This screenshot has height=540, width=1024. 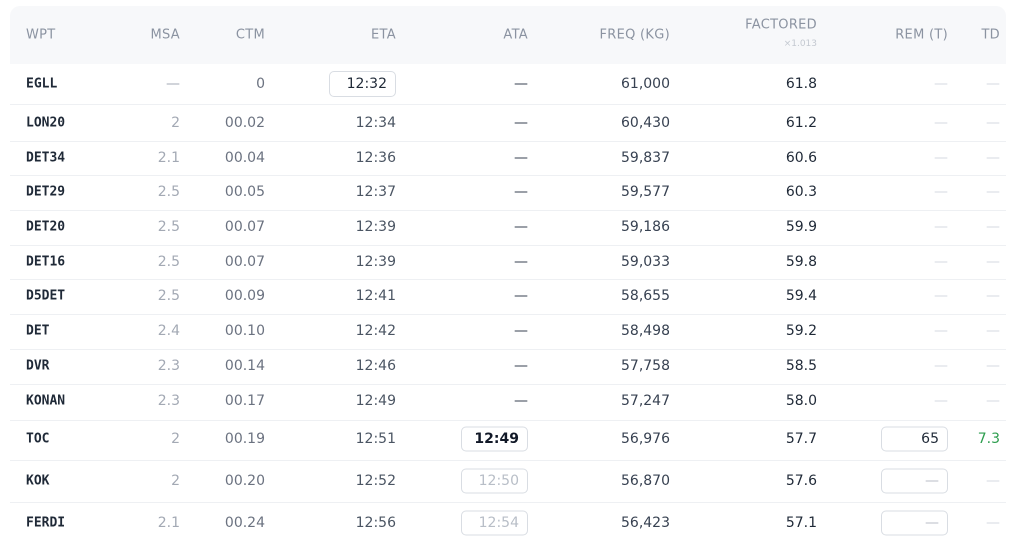 What do you see at coordinates (375, 192) in the screenshot?
I see `cell-value: 12:37` at bounding box center [375, 192].